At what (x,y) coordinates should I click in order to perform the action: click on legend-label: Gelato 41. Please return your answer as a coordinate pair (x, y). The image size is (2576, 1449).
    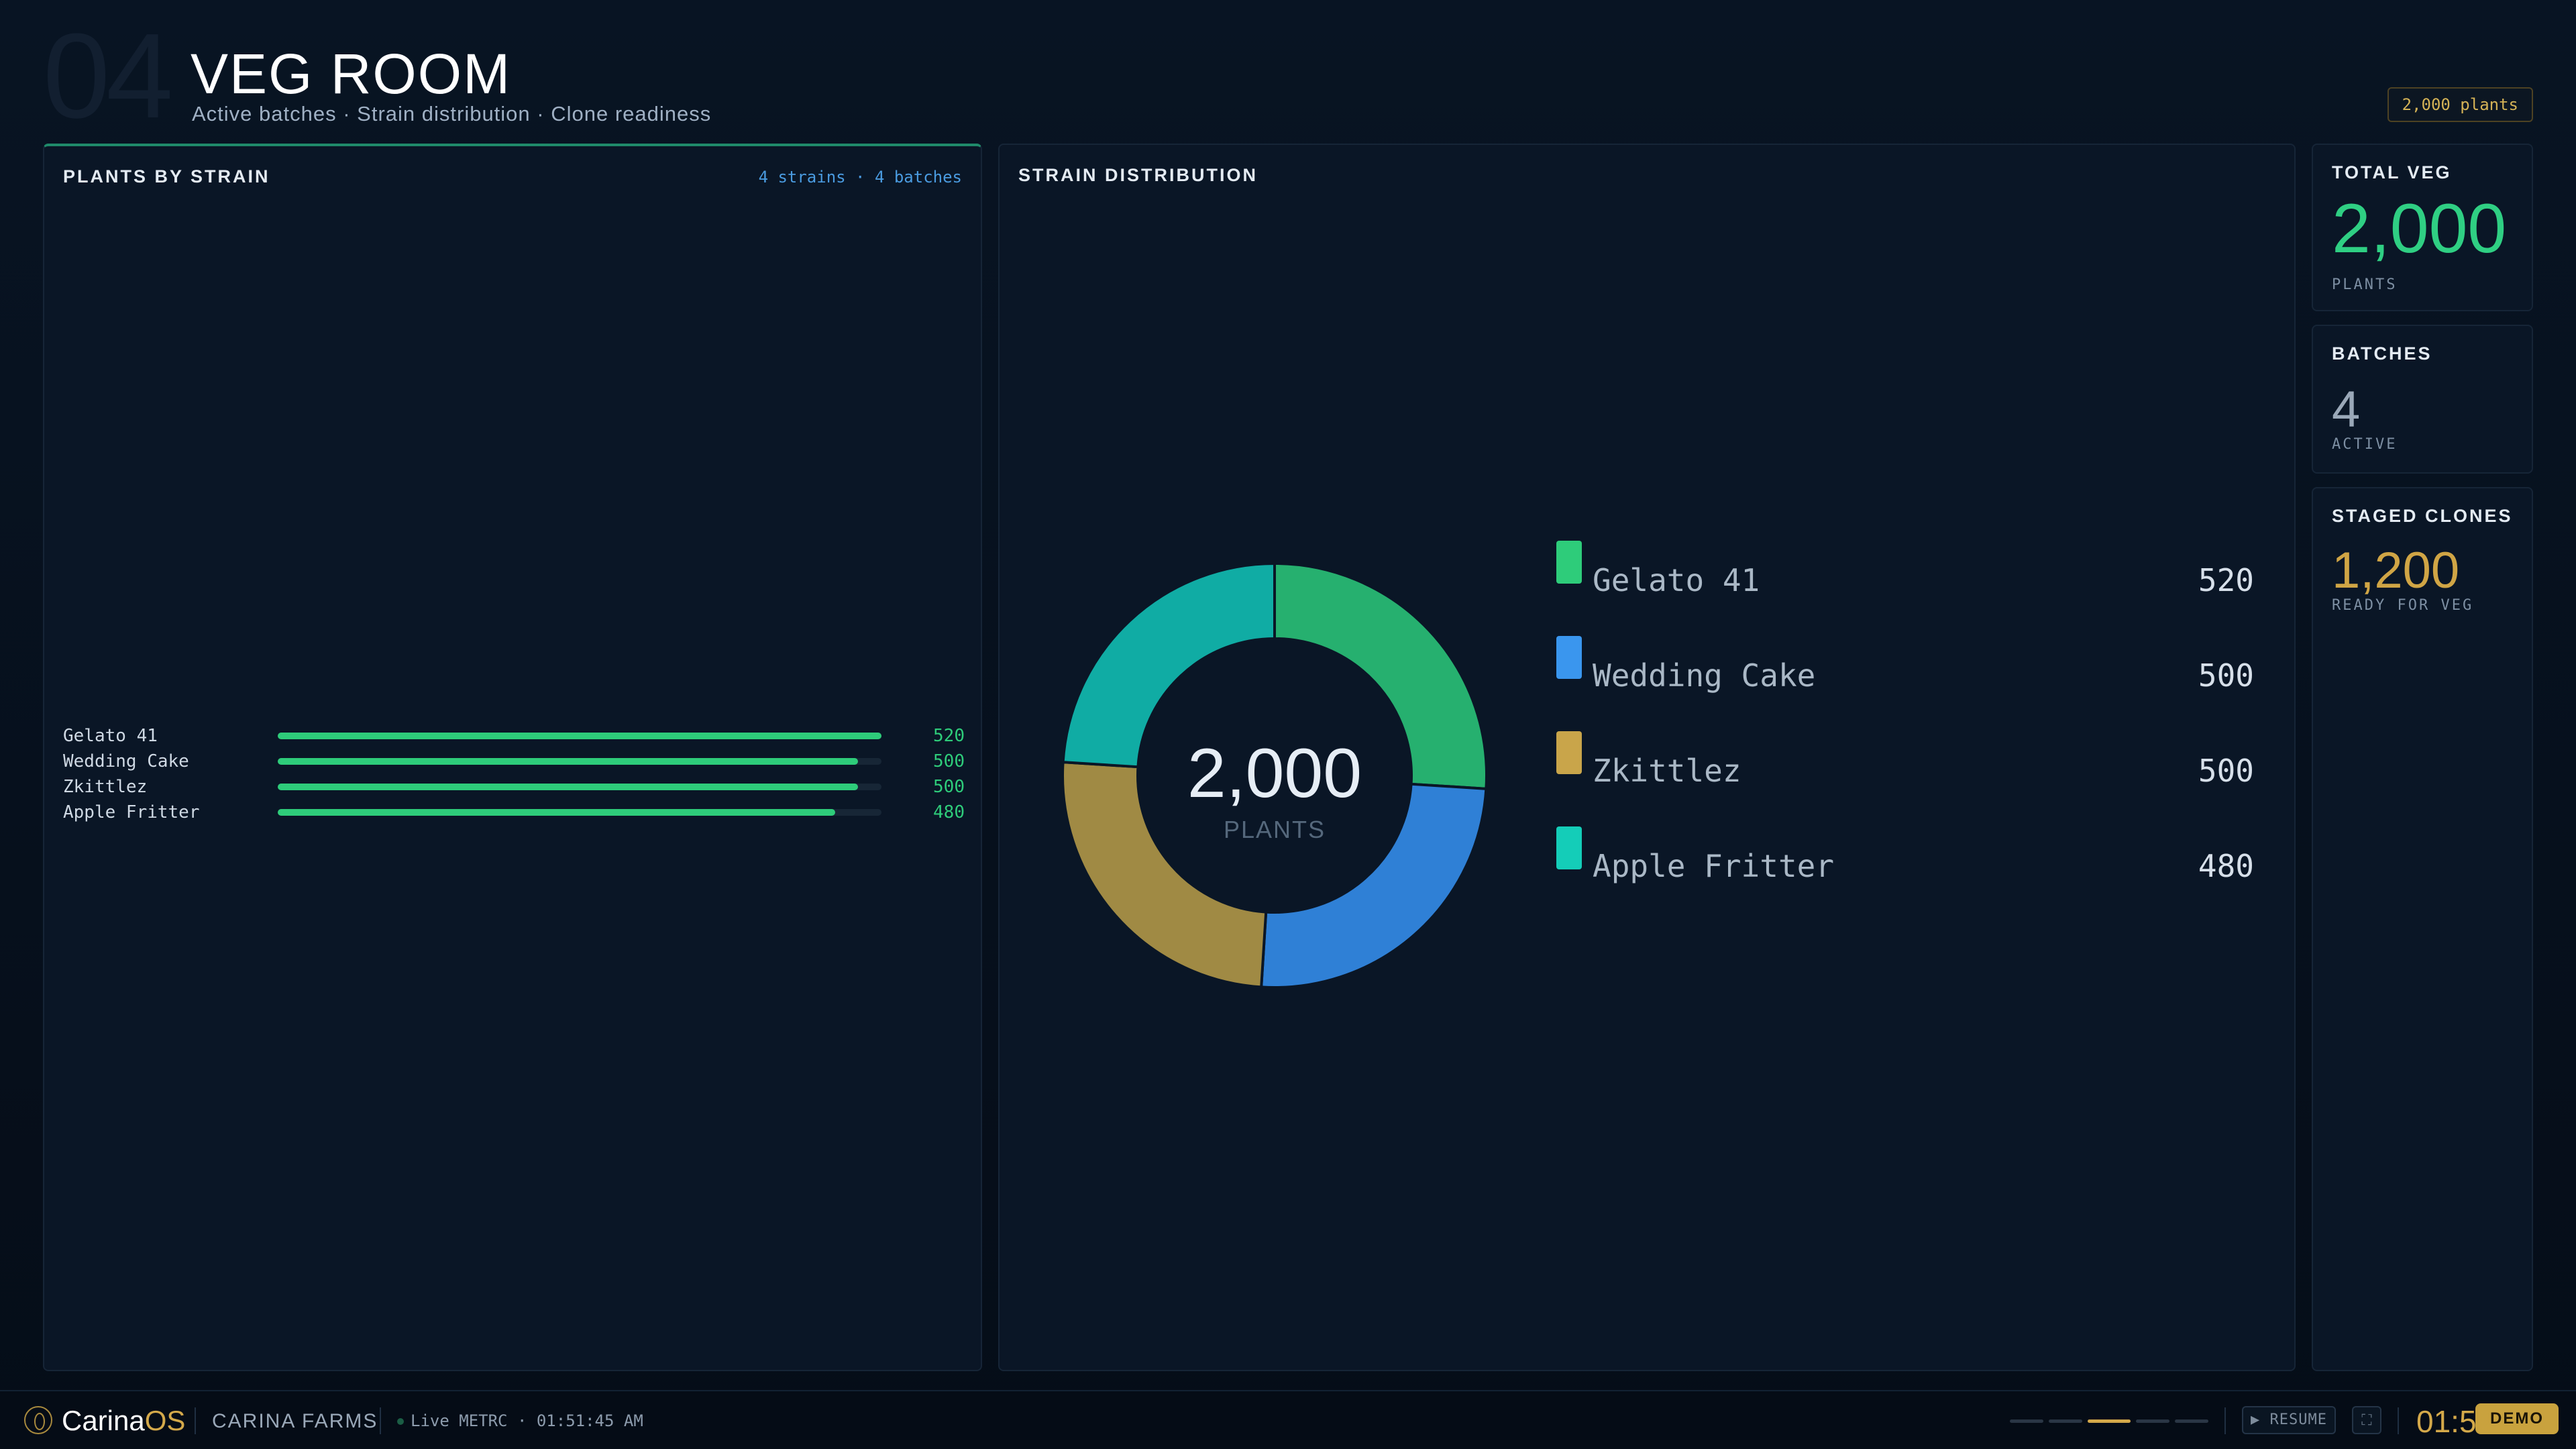
    Looking at the image, I should click on (1676, 580).